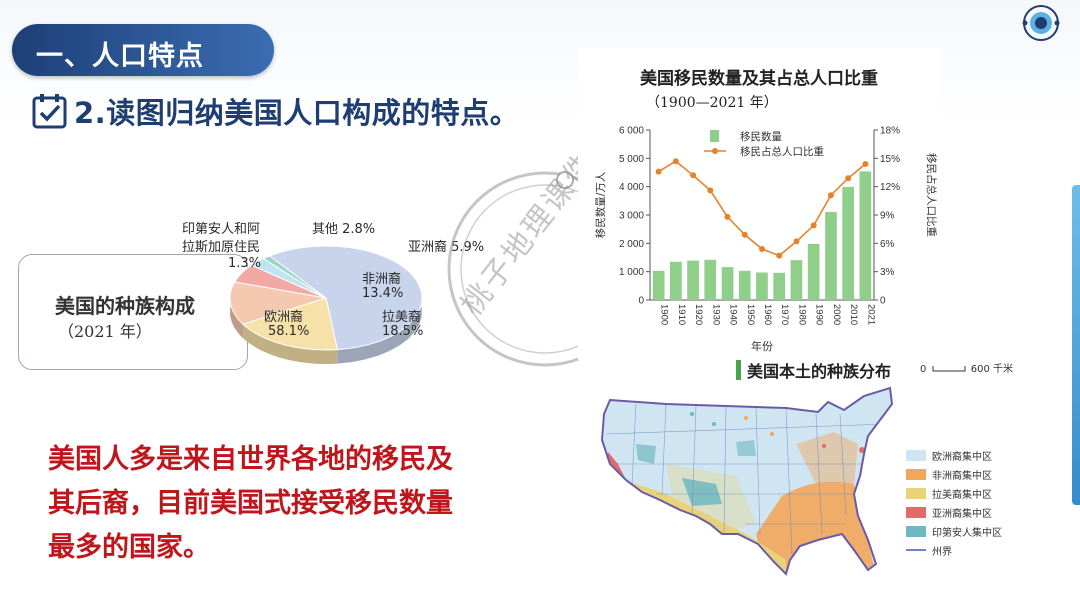 This screenshot has height=608, width=1080. What do you see at coordinates (403, 331) in the screenshot?
I see `pie-value-latino: 18.5%` at bounding box center [403, 331].